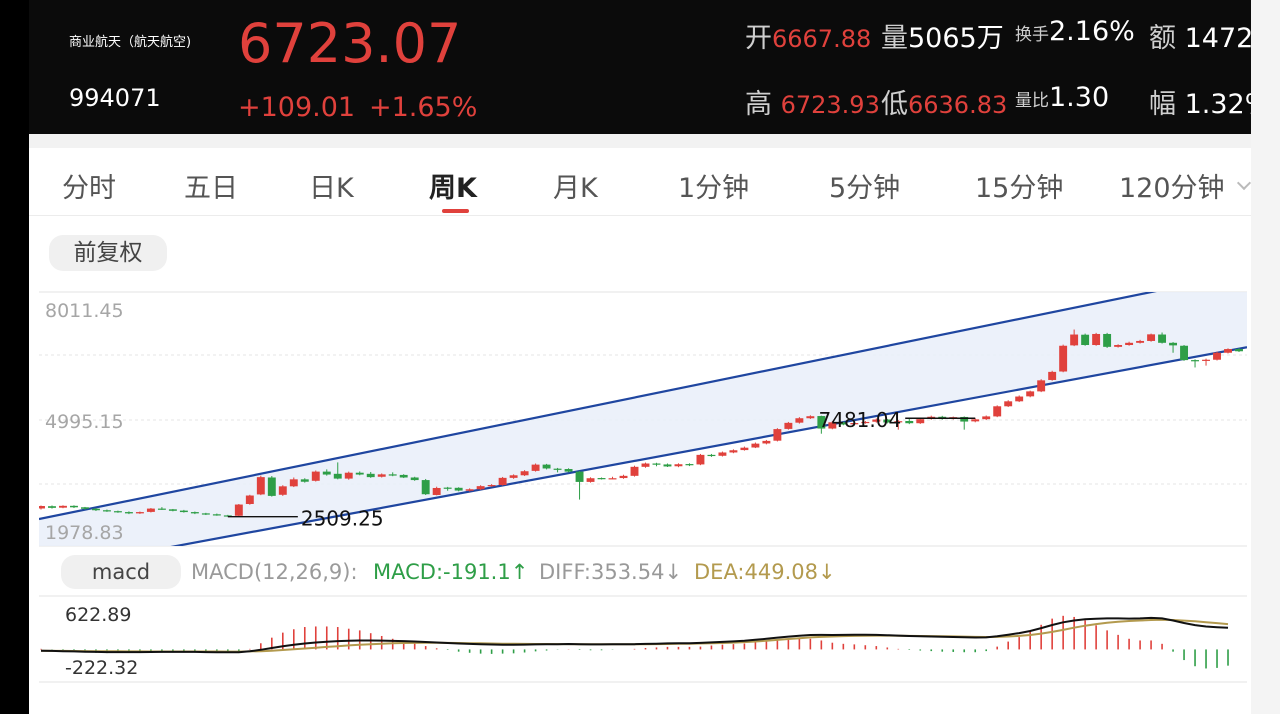 The width and height of the screenshot is (1280, 714). I want to click on low-label: 低, so click(894, 104).